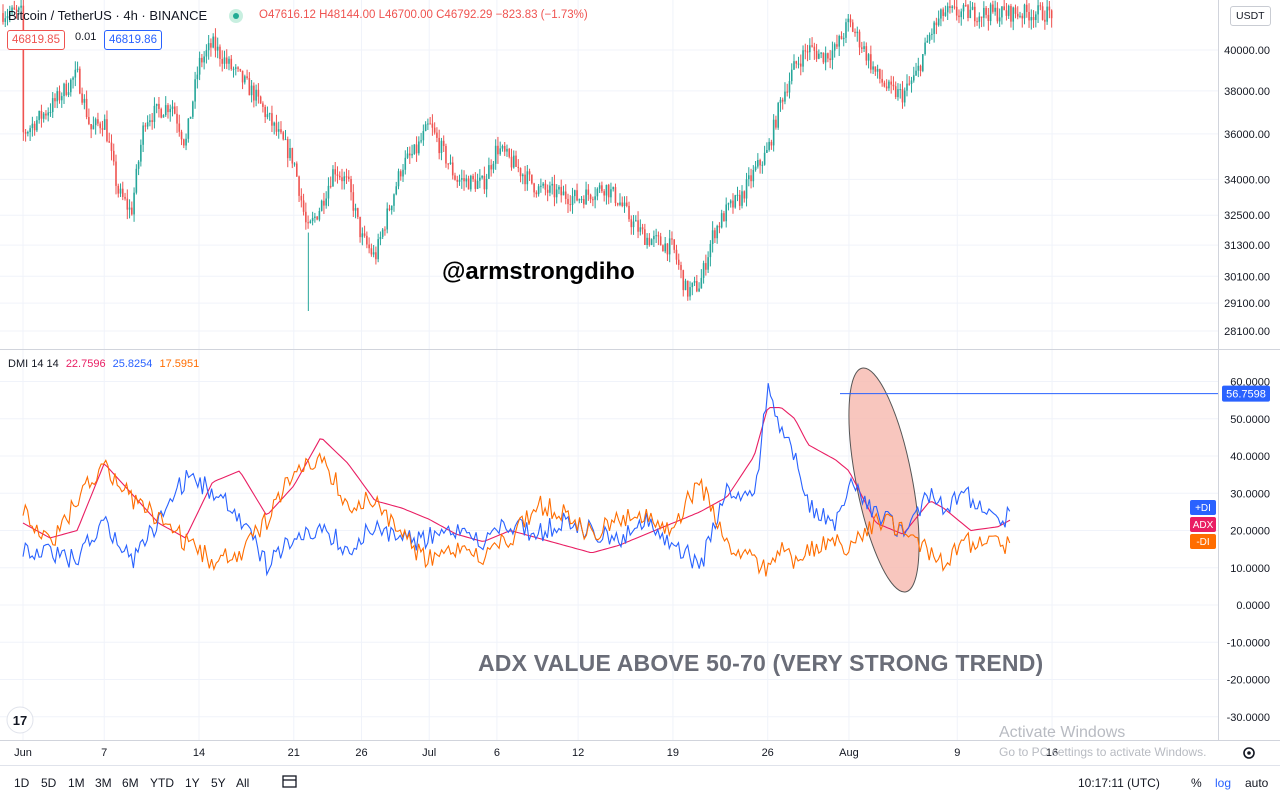 This screenshot has width=1280, height=800. Describe the element at coordinates (22, 783) in the screenshot. I see `range-button-1d: 1D` at that location.